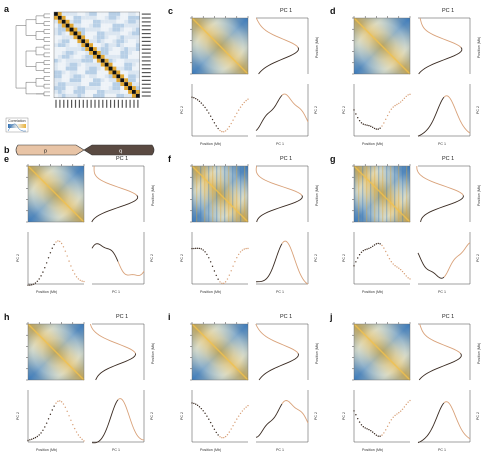  What do you see at coordinates (97, 55) in the screenshot?
I see `correlation-matrix` at bounding box center [97, 55].